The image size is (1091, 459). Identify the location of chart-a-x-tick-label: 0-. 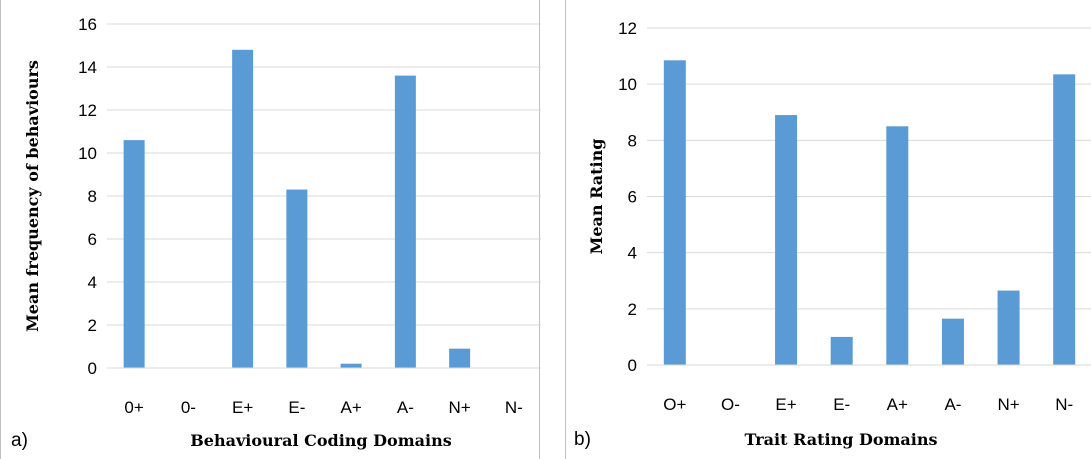
(188, 407).